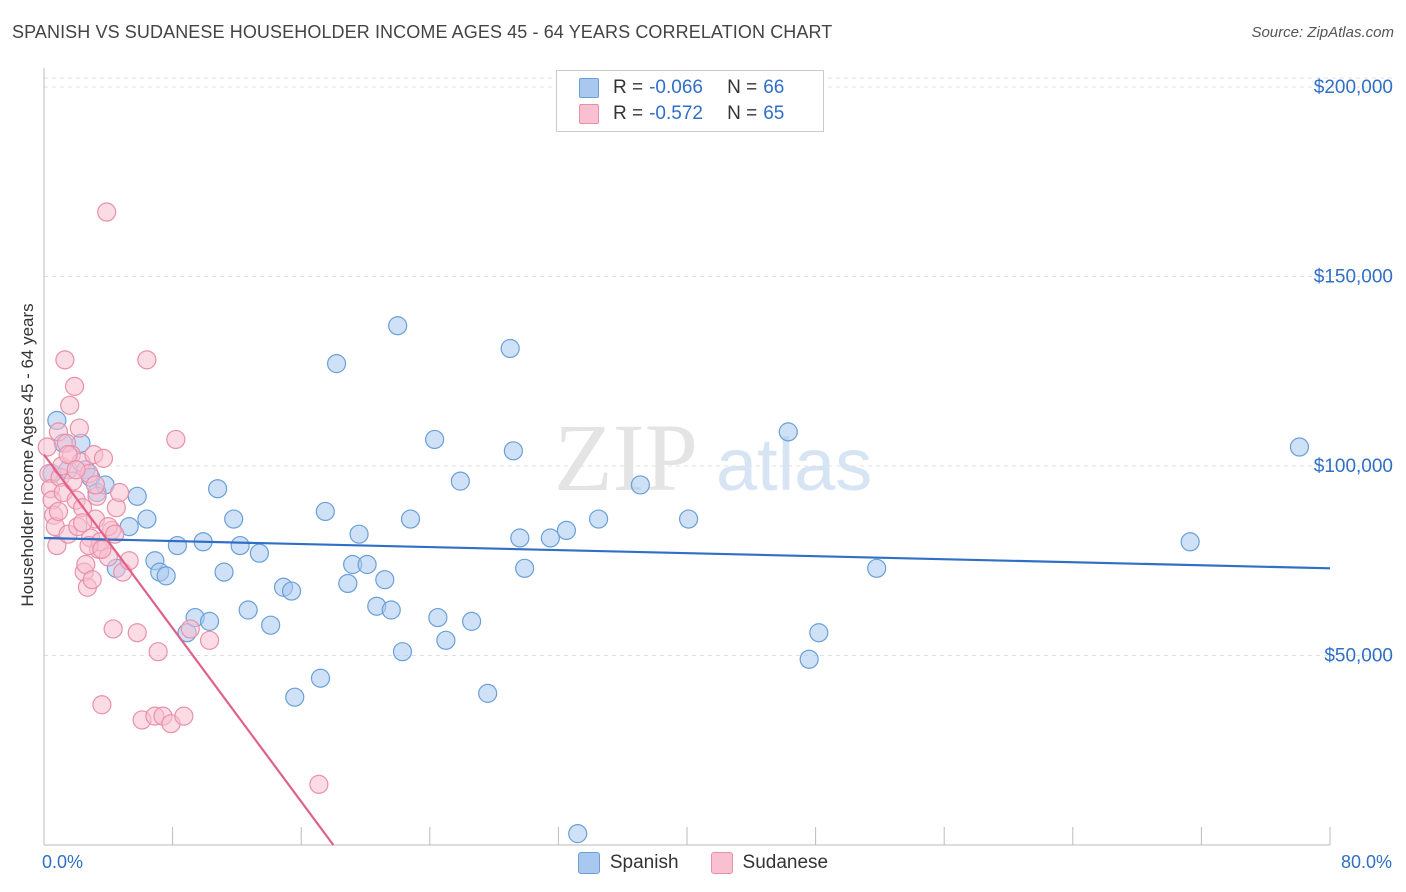  I want to click on watermark: ZIP atlas, so click(713, 457).